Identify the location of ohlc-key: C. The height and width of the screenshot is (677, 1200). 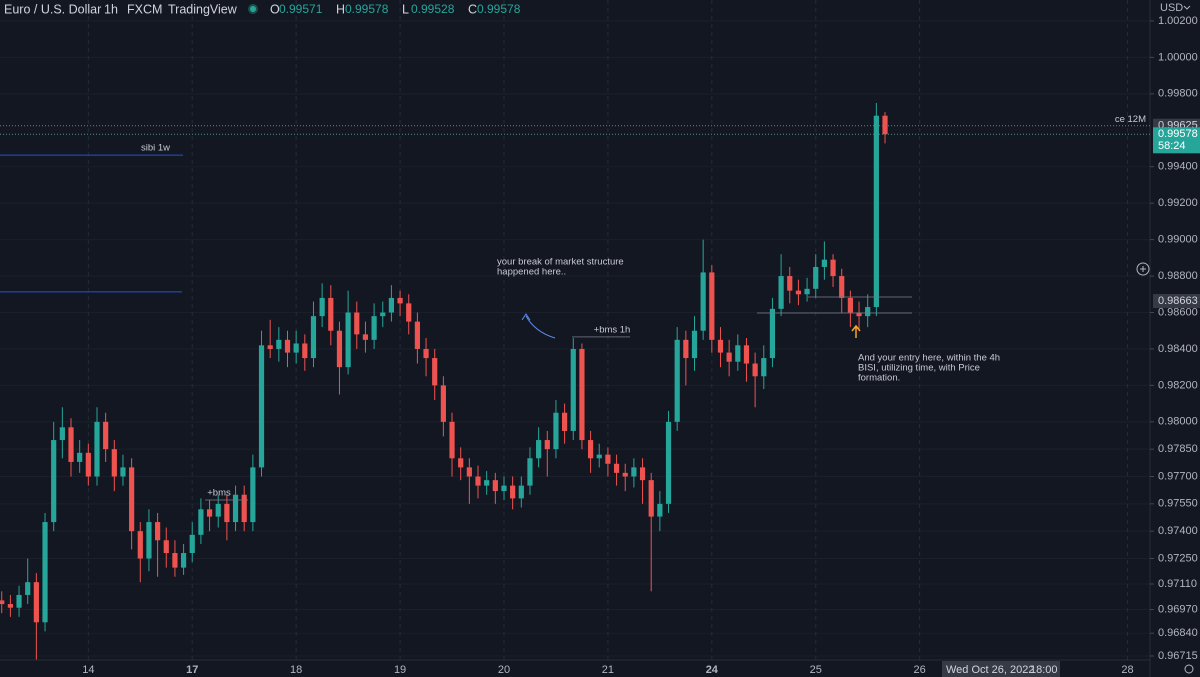
(472, 9).